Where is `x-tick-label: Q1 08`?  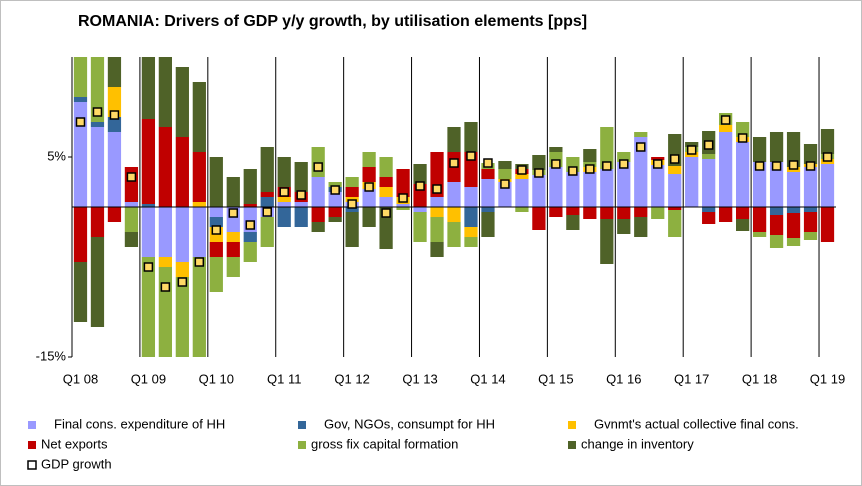 x-tick-label: Q1 08 is located at coordinates (80, 378).